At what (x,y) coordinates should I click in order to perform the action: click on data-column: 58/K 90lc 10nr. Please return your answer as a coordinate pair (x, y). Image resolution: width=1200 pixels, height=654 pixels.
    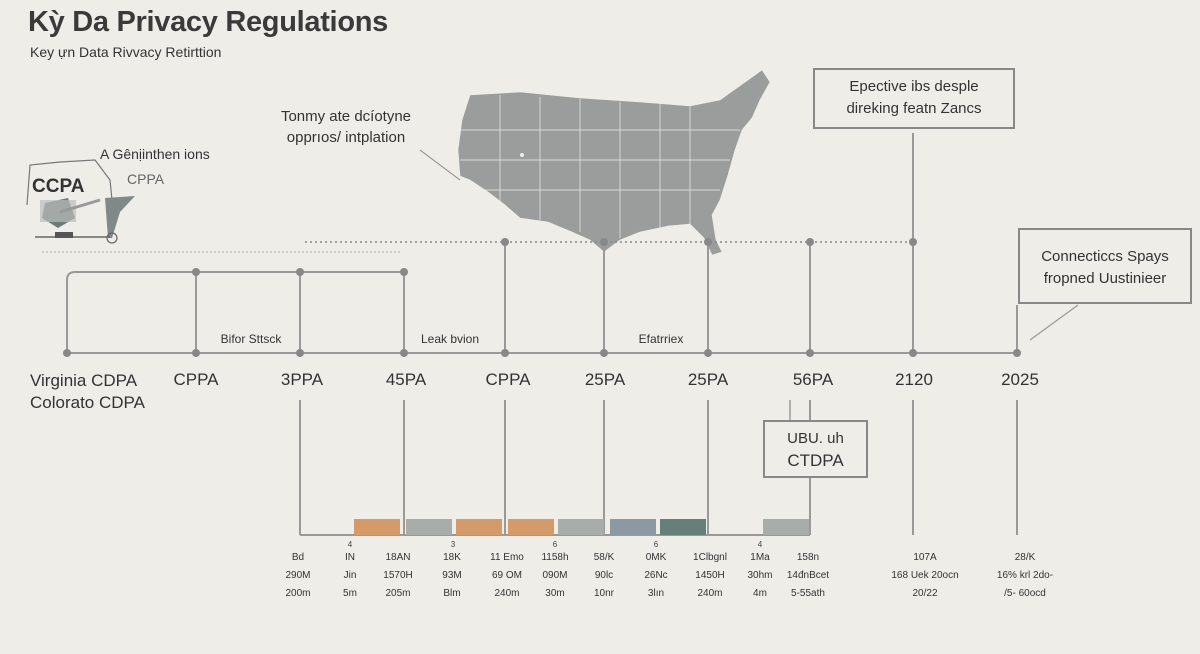
    Looking at the image, I should click on (604, 576).